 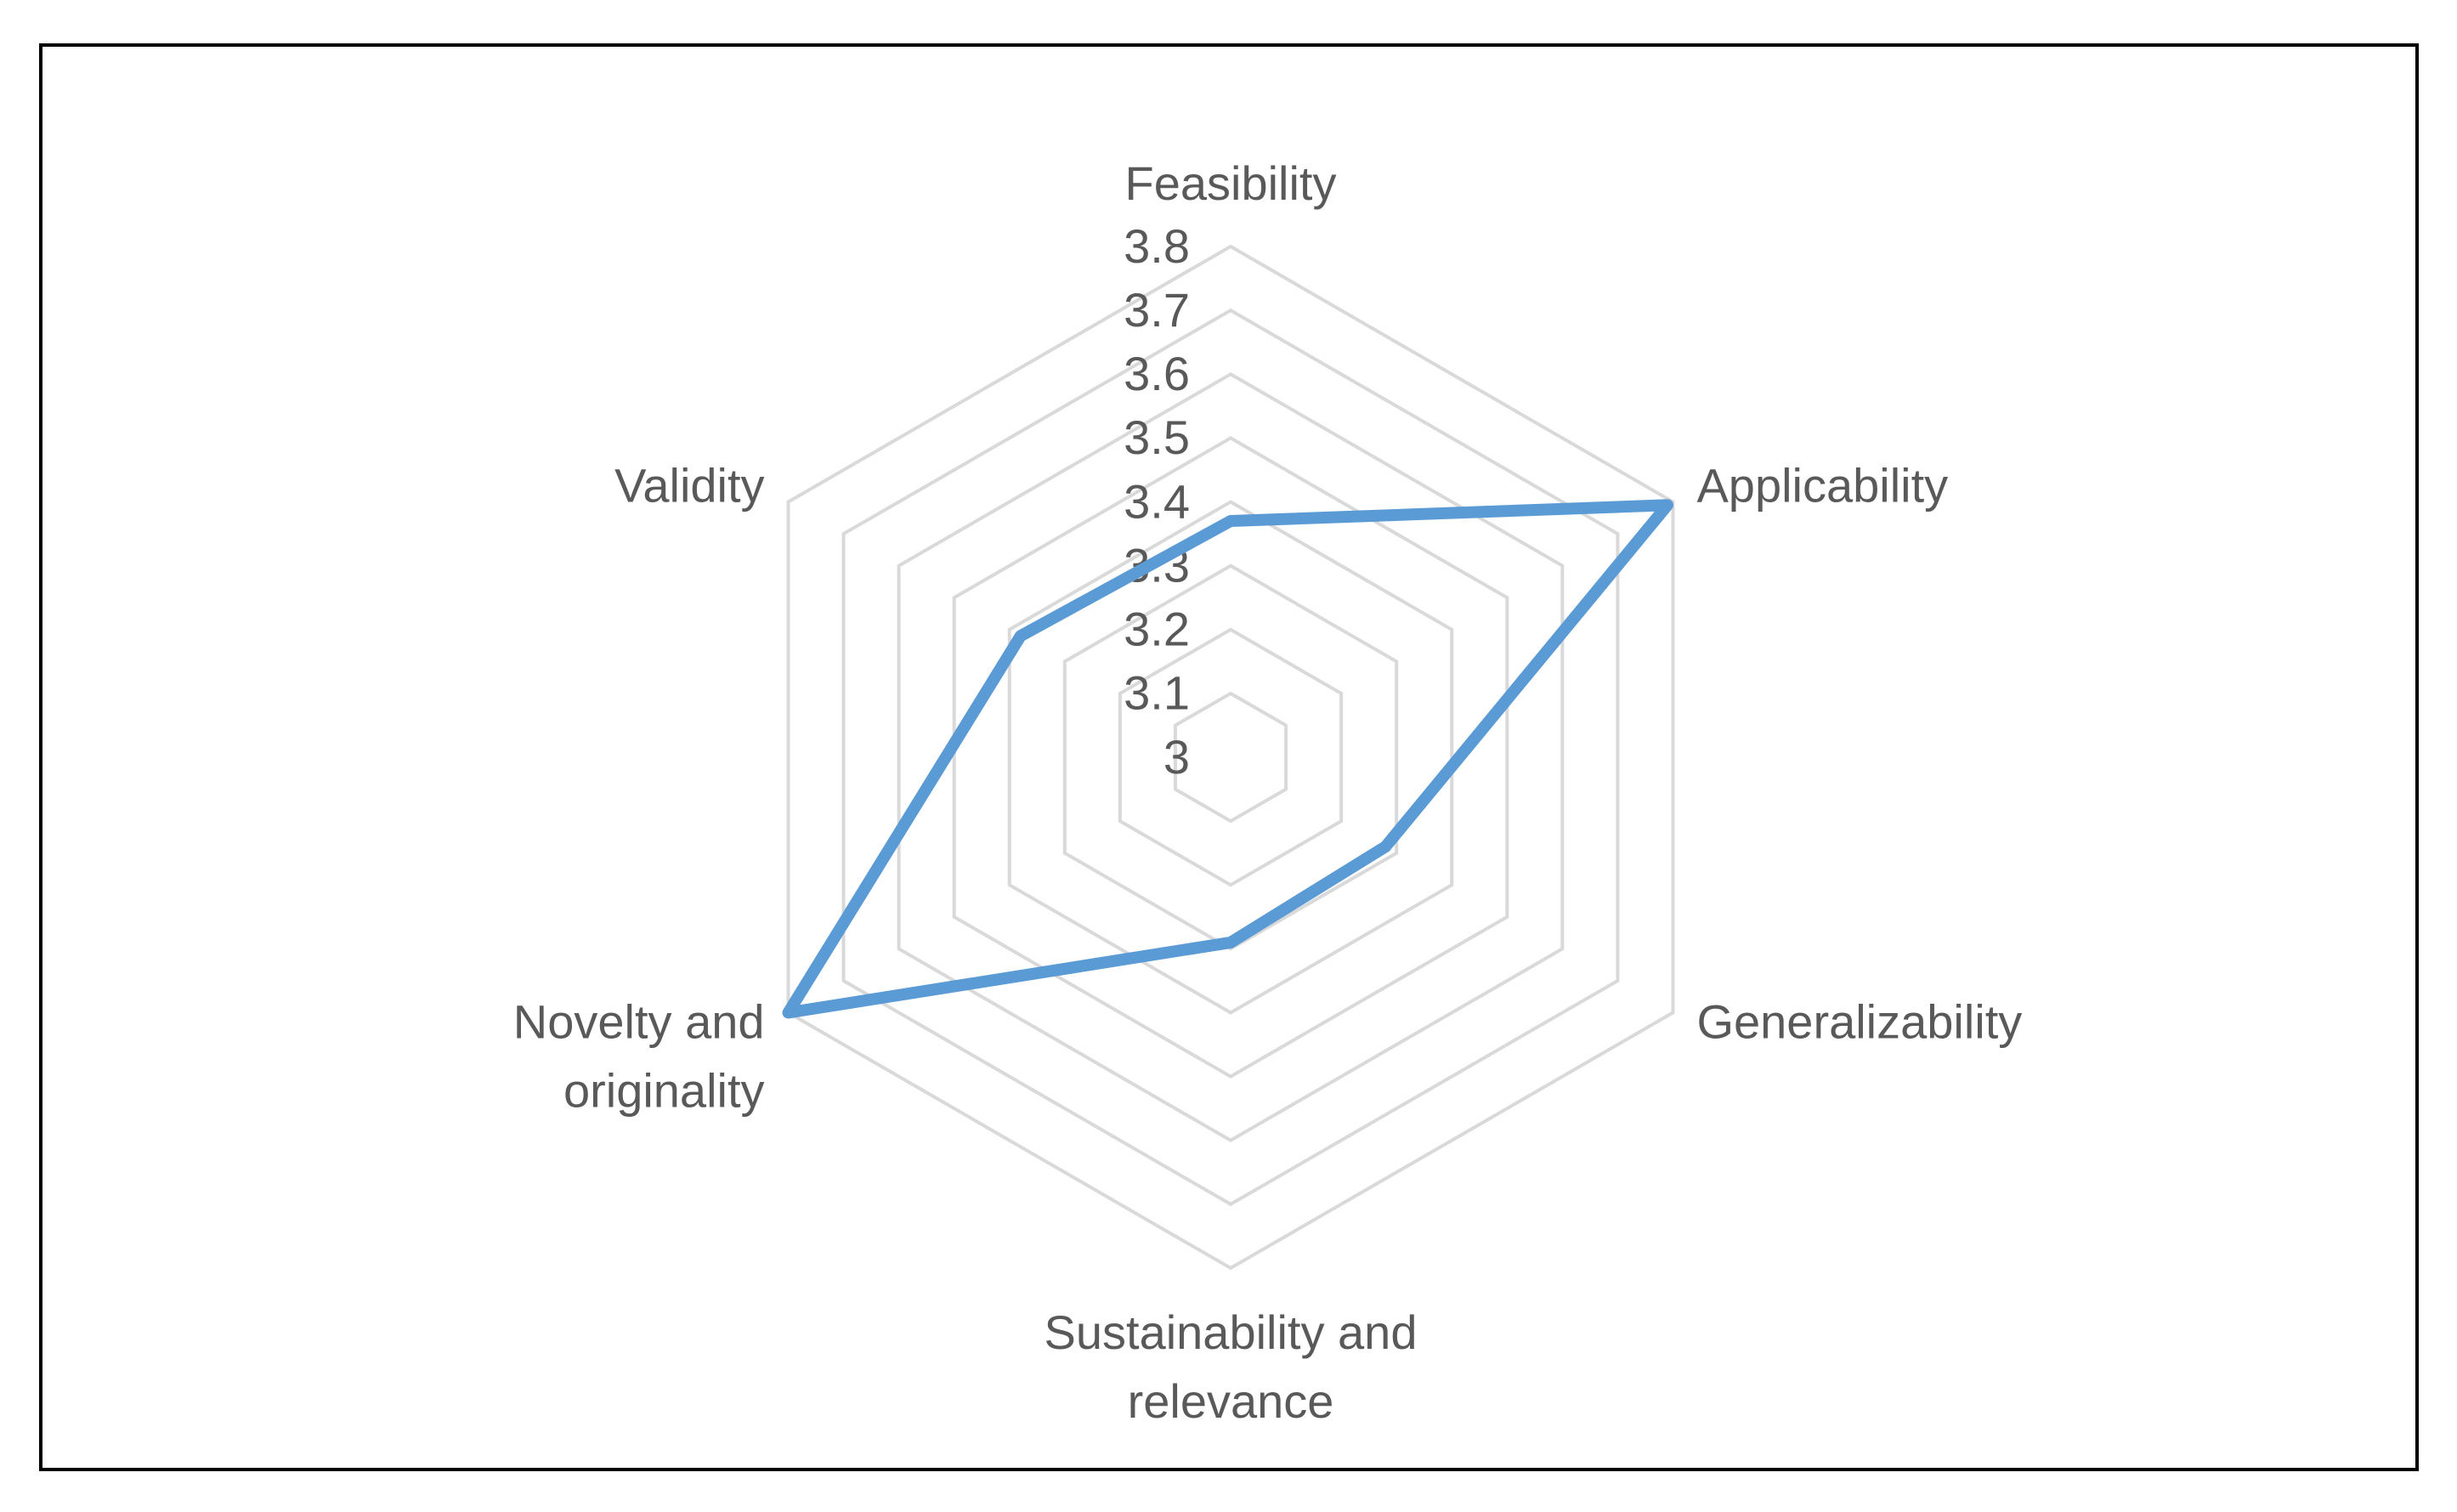 I want to click on r-tick-label: 3.7, so click(x=1157, y=310).